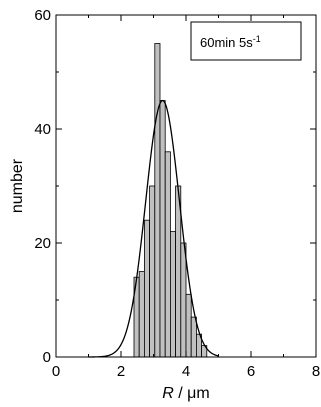  I want to click on legend-label: 60min 5s-1, so click(230, 42).